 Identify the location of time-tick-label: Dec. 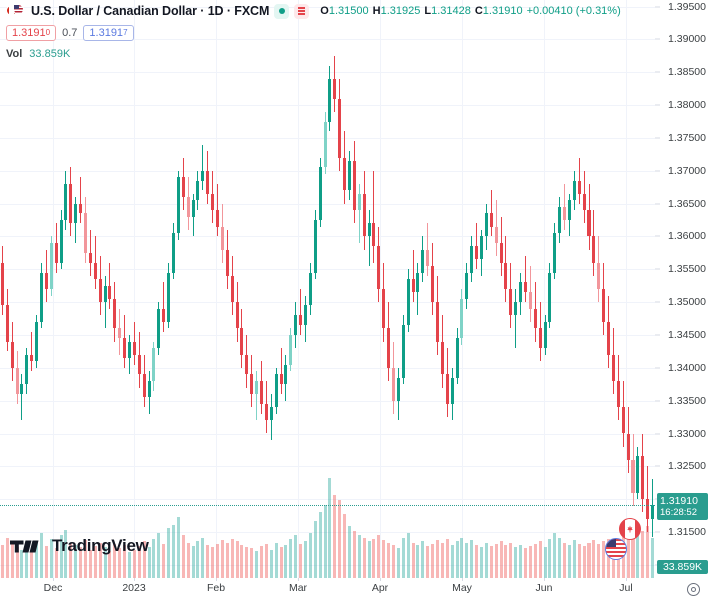
(53, 588).